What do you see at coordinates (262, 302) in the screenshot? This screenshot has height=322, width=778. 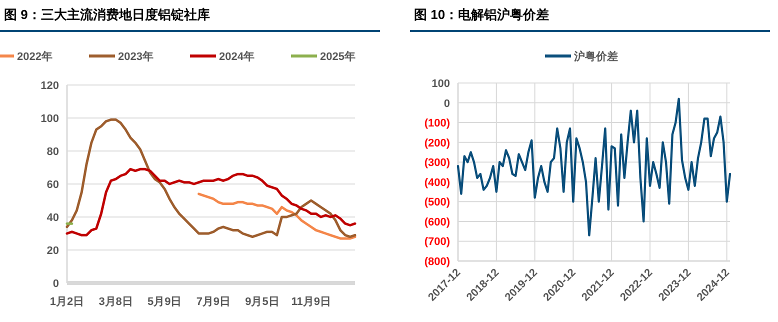 I see `x-tick-label: 9月5日` at bounding box center [262, 302].